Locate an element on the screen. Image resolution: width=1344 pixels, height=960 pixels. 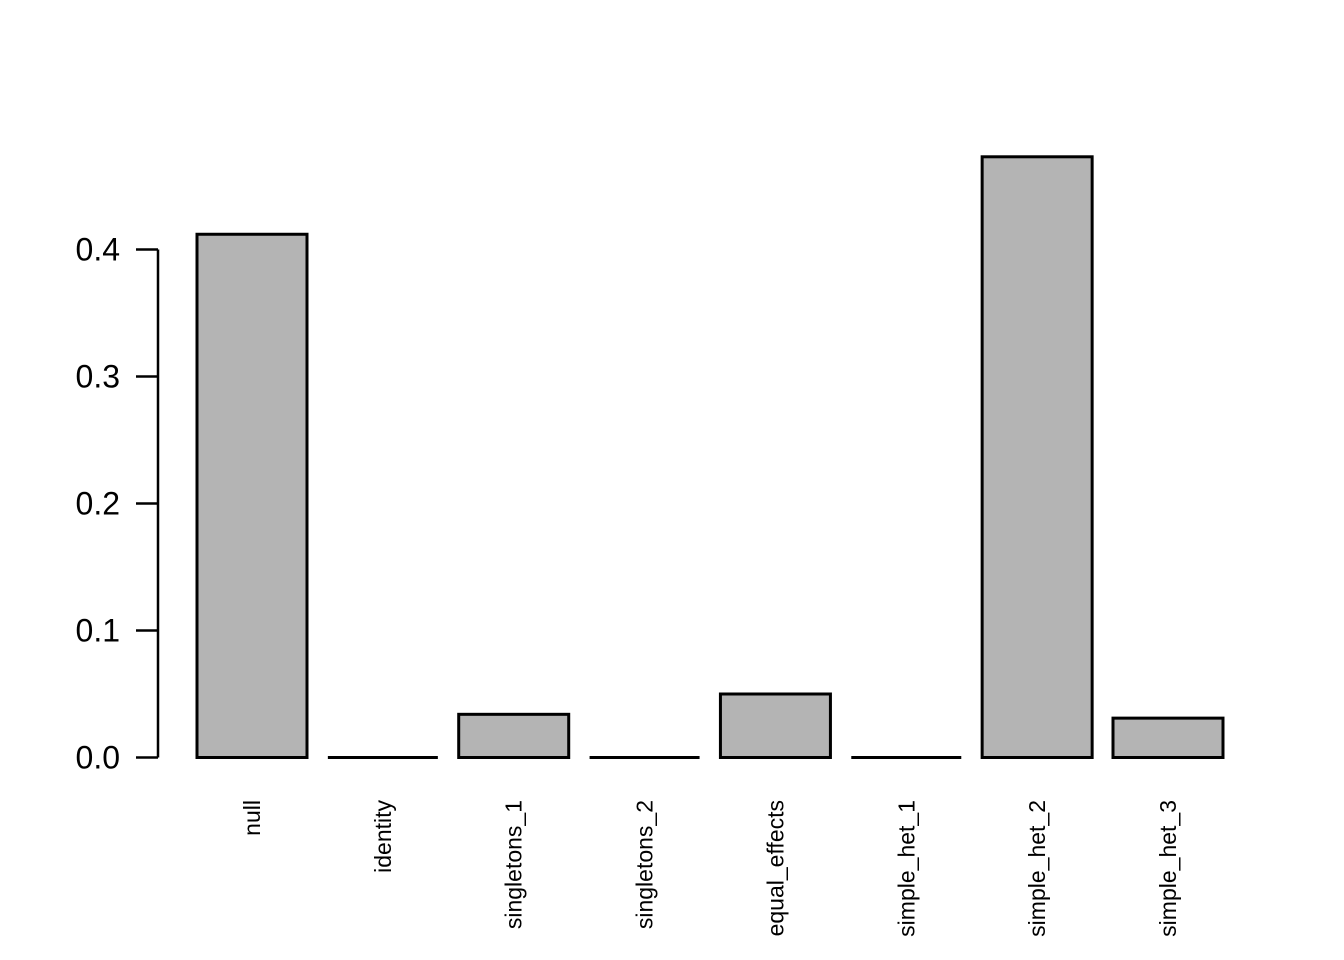
x-label-equal_effects: equal_effects is located at coordinates (775, 868).